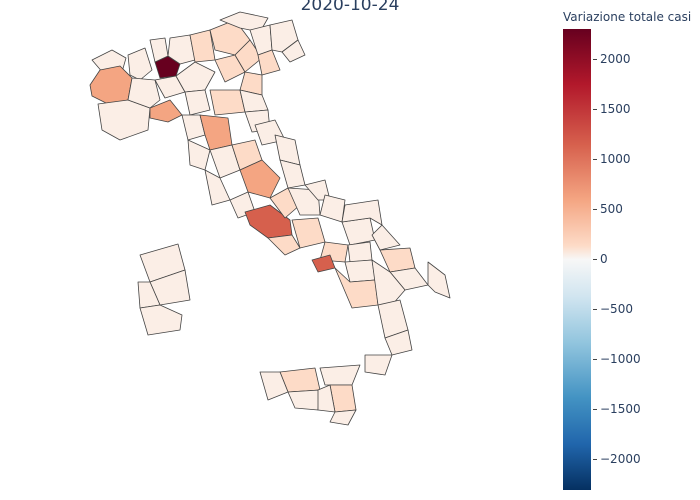  What do you see at coordinates (600, 259) in the screenshot?
I see `colorbar-tick: 0` at bounding box center [600, 259].